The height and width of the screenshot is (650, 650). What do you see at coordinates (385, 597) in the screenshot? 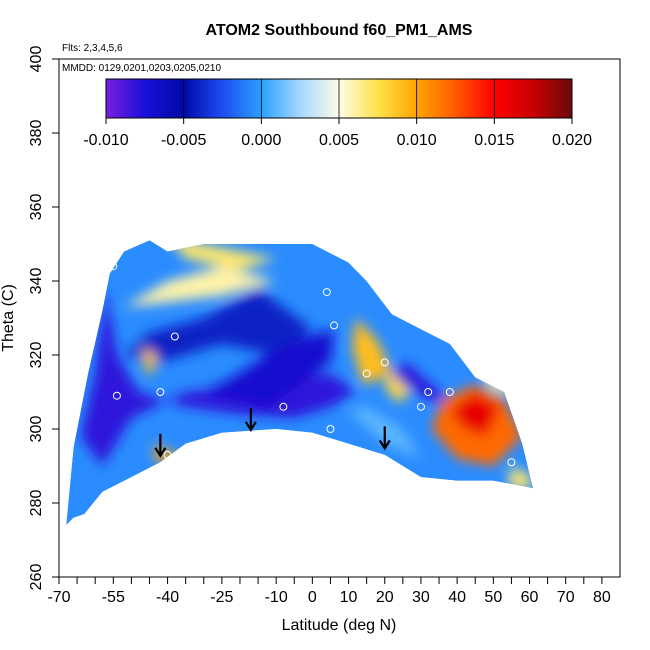
I see `x-tick-label: 20` at bounding box center [385, 597].